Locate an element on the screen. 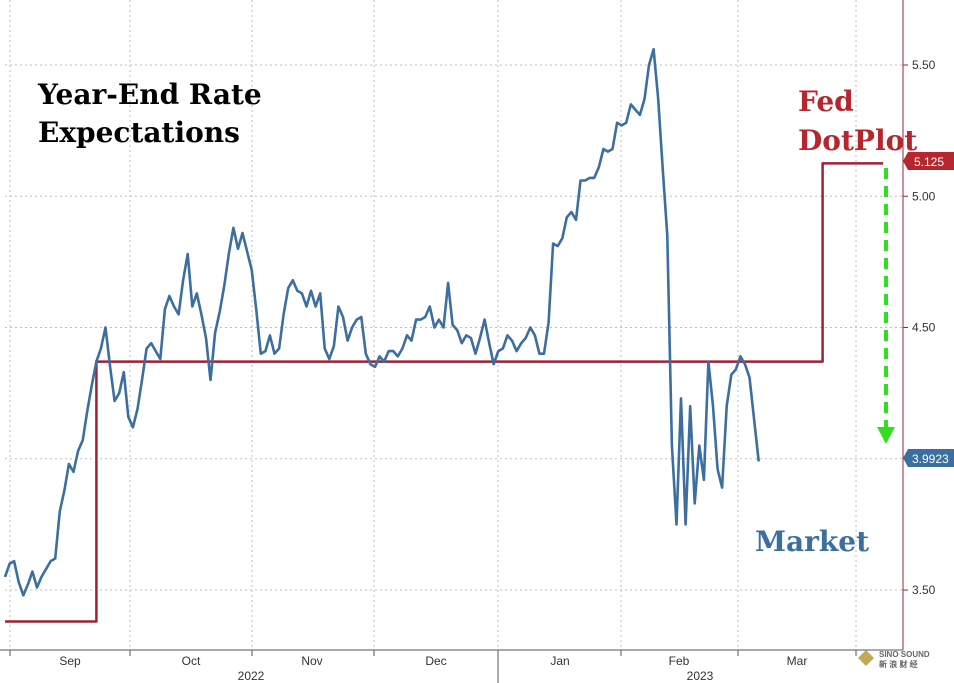 This screenshot has height=683, width=954. fed-end-badge: 5.125 is located at coordinates (928, 161).